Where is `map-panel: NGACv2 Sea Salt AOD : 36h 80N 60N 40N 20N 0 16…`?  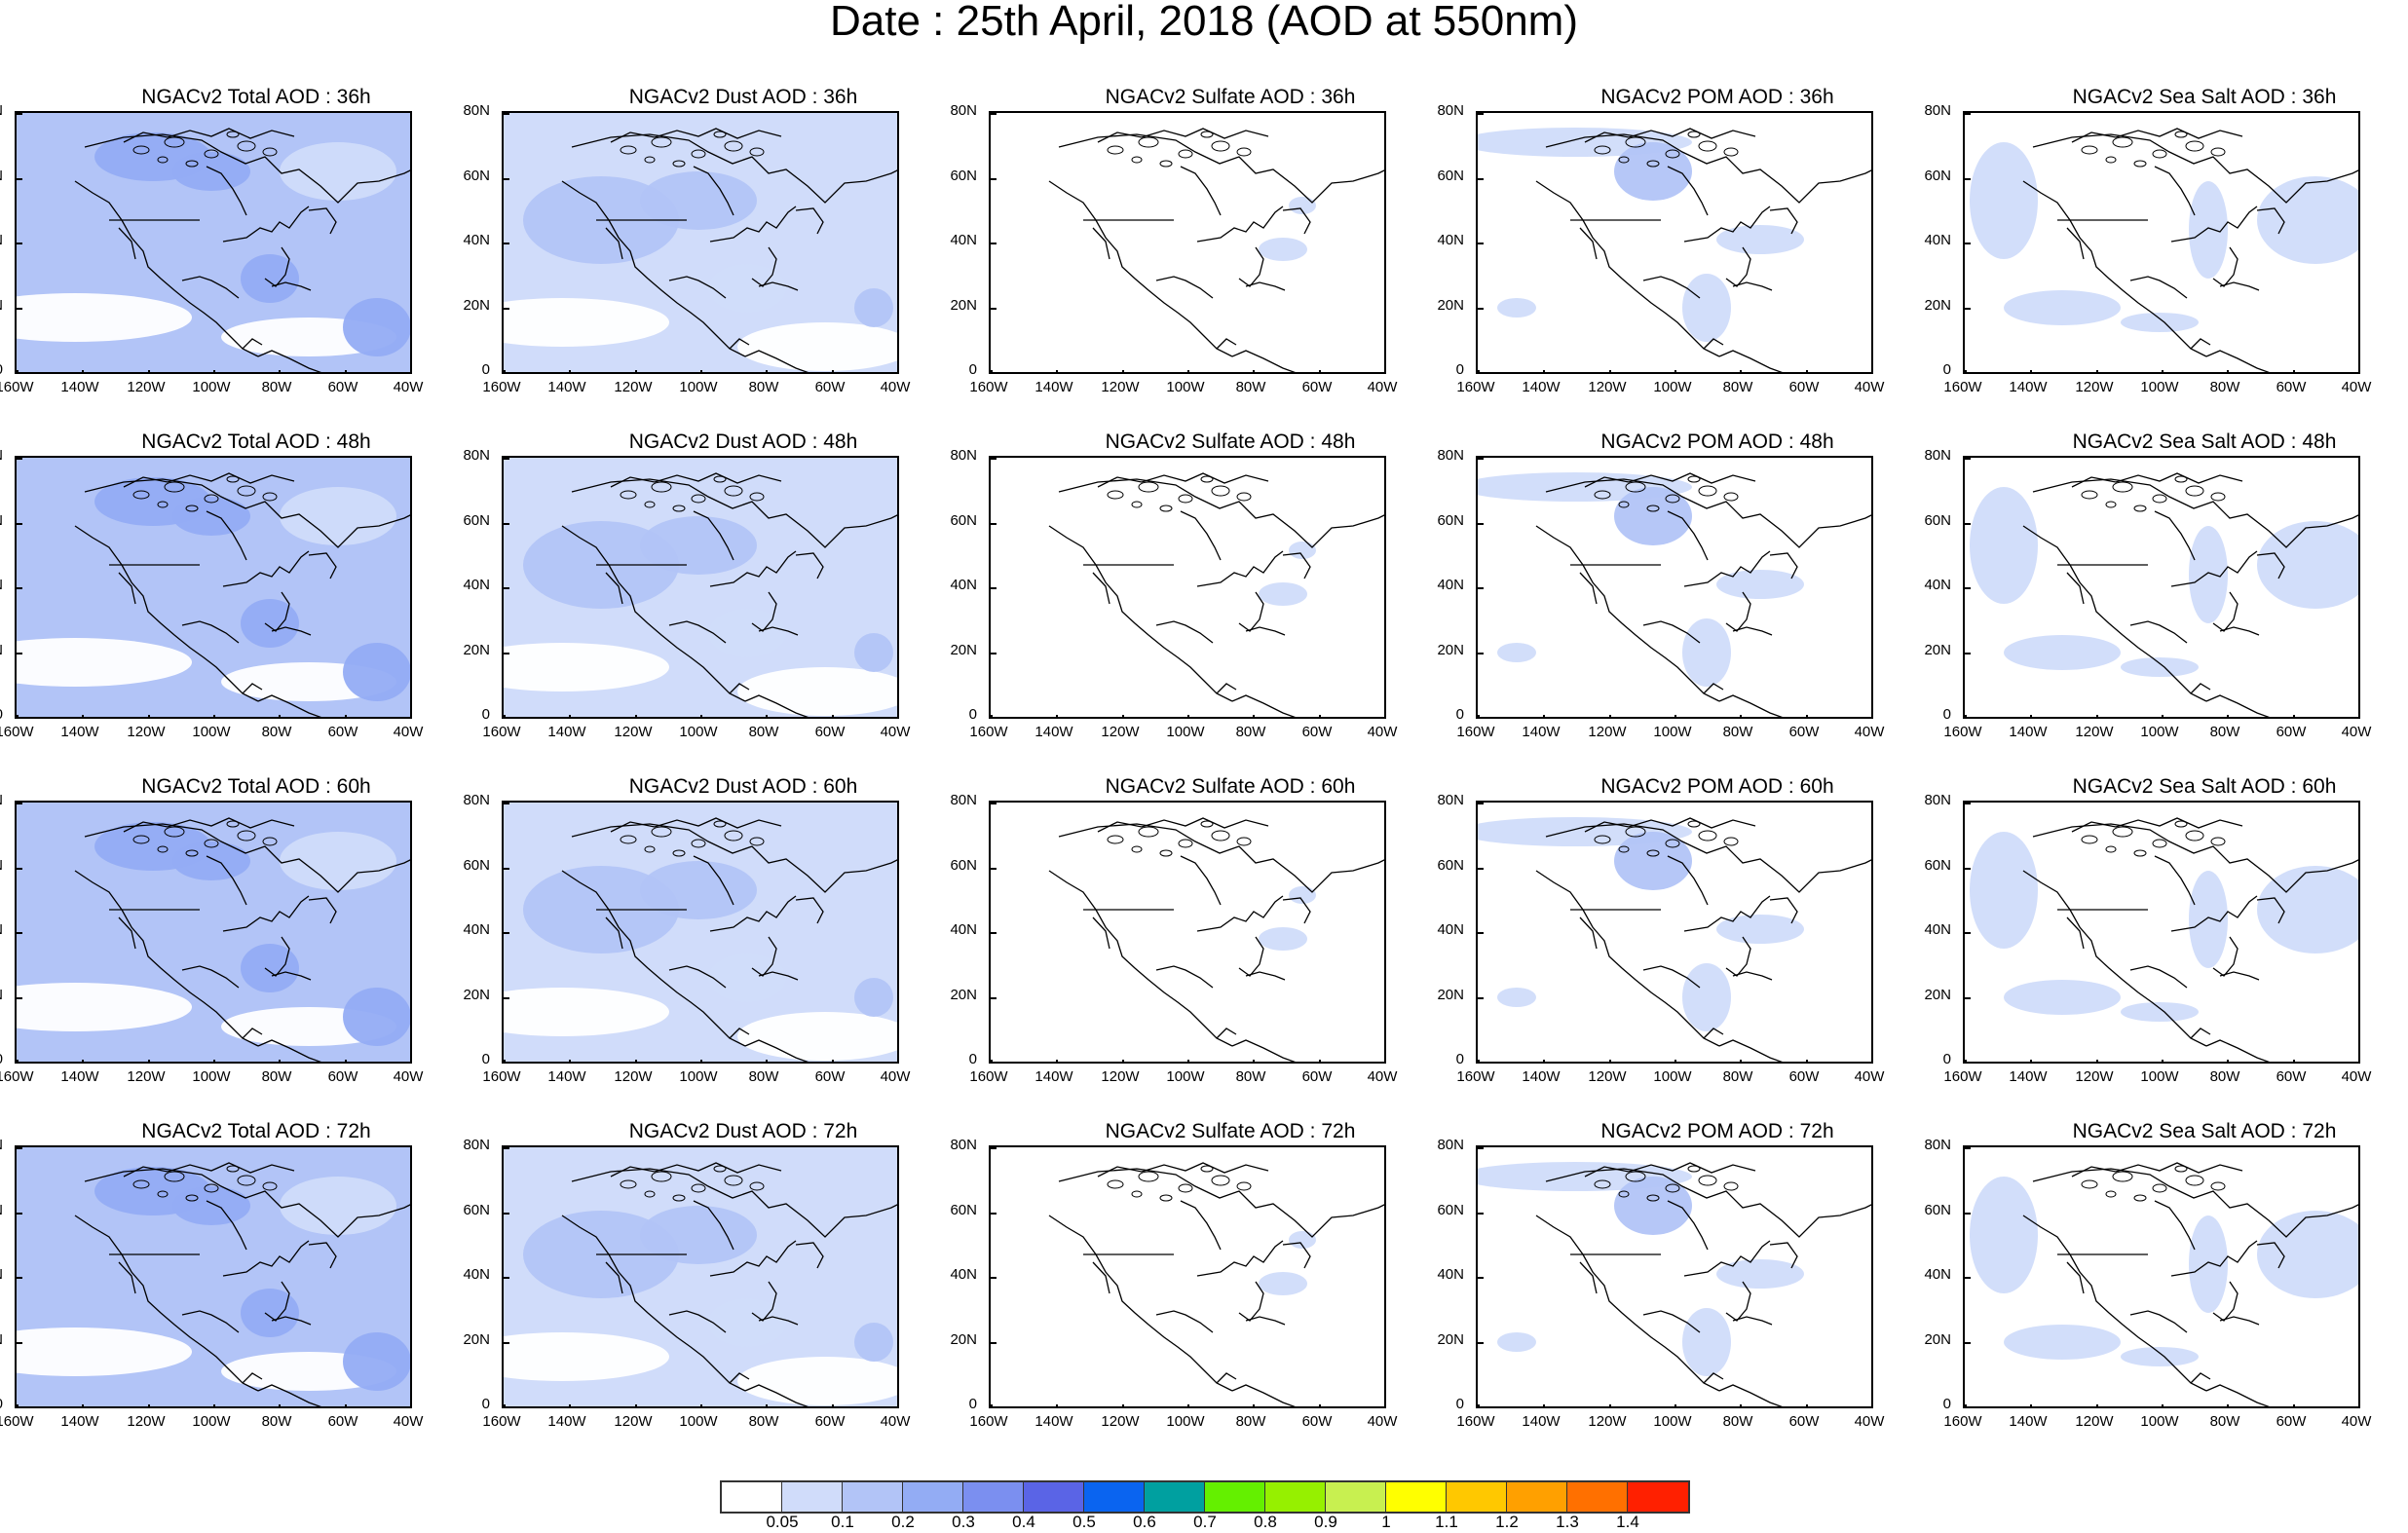
map-panel: NGACv2 Sea Salt AOD : 36h 80N 60N 40N 20N 0 16… is located at coordinates (2166, 249).